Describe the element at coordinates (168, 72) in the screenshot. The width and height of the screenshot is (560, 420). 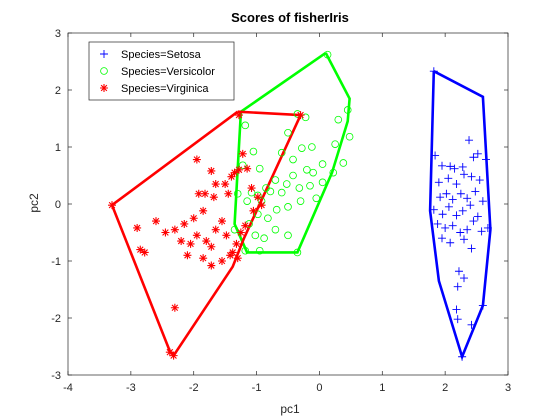
I see `legend-entry-2: Species=Versicolor` at that location.